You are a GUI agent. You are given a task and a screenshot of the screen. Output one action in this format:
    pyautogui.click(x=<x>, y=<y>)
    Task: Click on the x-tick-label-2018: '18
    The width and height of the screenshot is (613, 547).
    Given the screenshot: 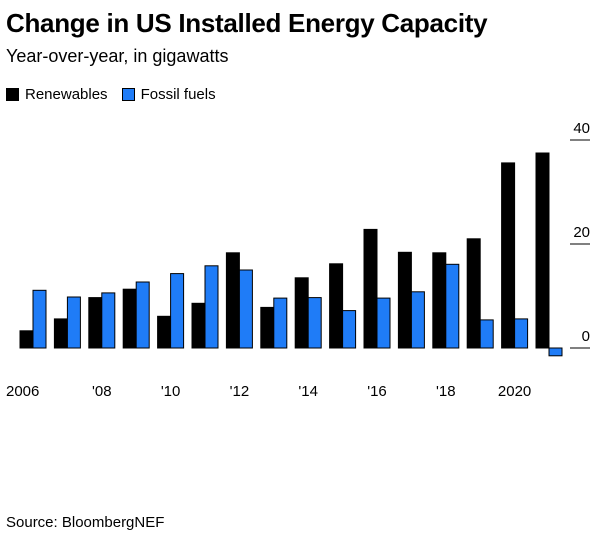 What is the action you would take?
    pyautogui.click(x=446, y=391)
    